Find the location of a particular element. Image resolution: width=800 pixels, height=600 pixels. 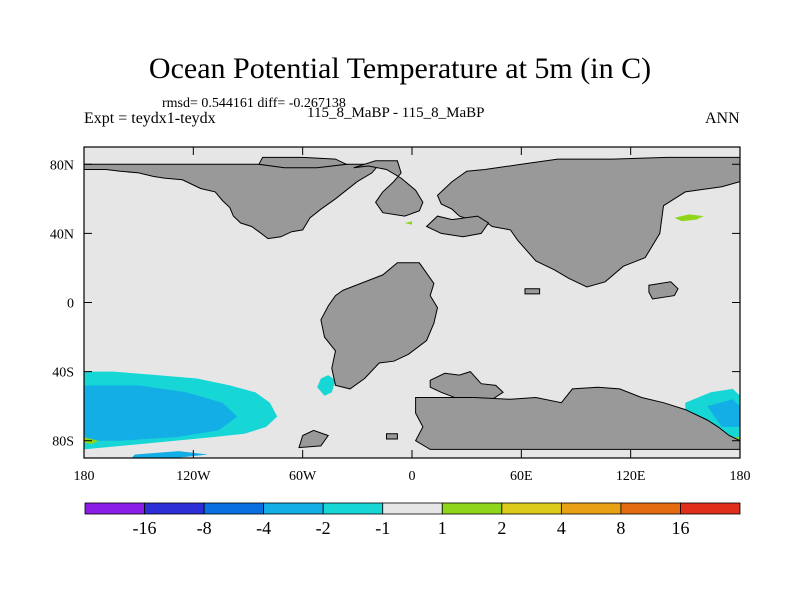

land-south-america is located at coordinates (379, 326).